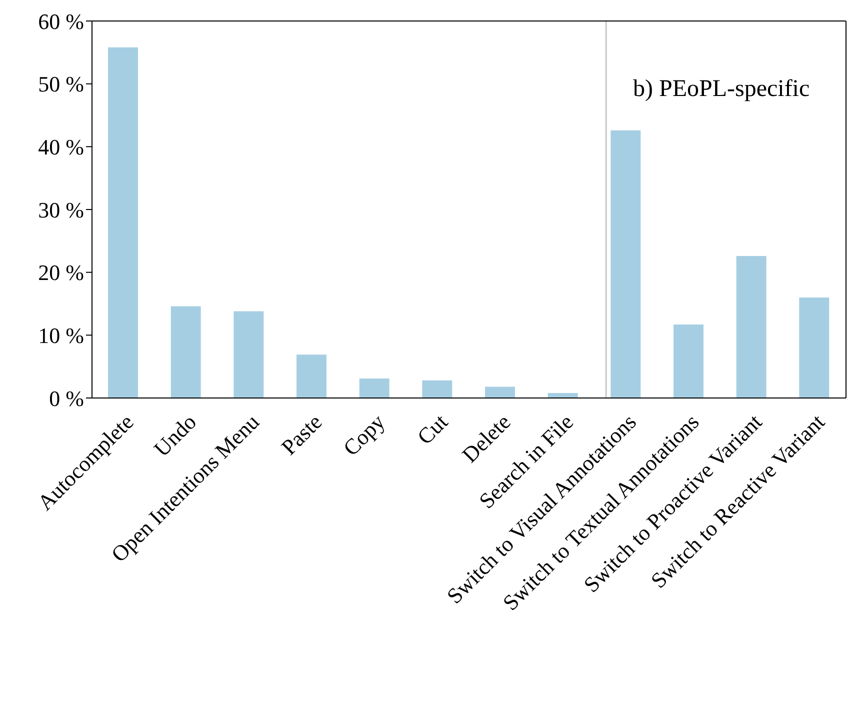 This screenshot has height=706, width=857. What do you see at coordinates (61, 84) in the screenshot?
I see `y-tick-label: 50 %` at bounding box center [61, 84].